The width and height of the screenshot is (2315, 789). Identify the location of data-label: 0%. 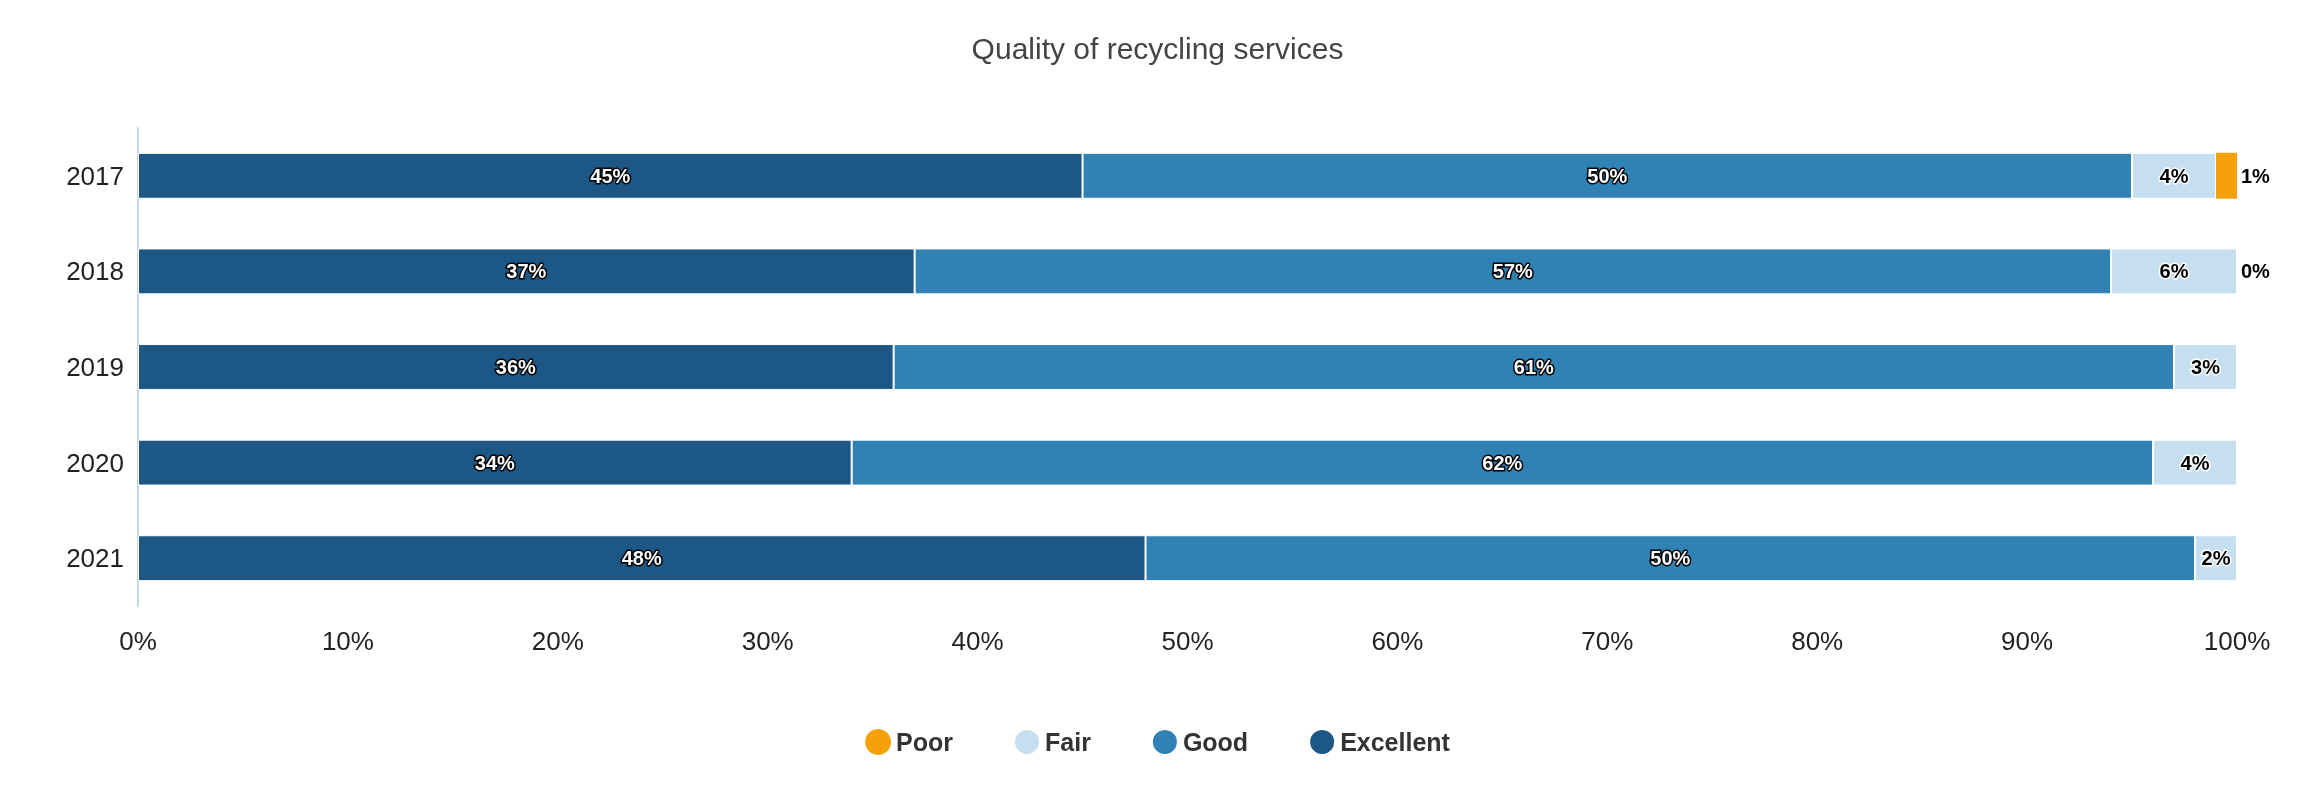
(2256, 271).